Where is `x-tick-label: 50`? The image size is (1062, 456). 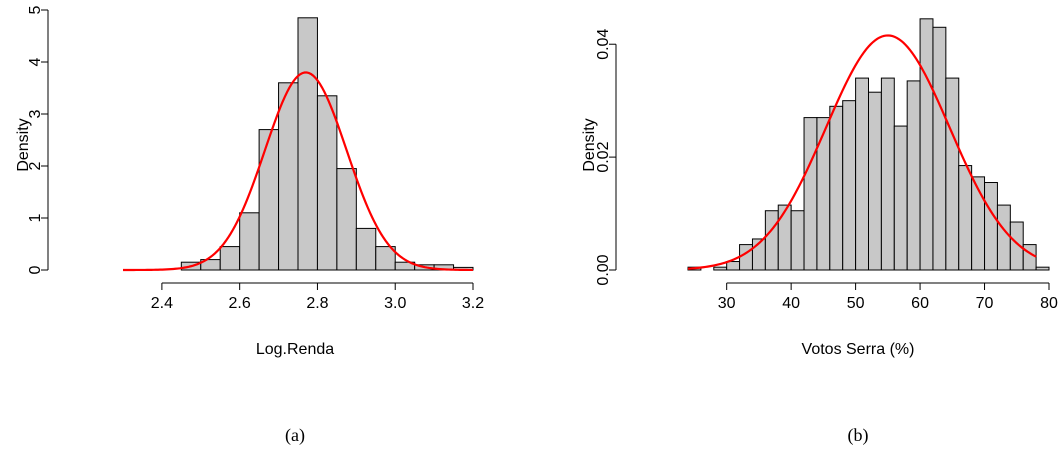 x-tick-label: 50 is located at coordinates (856, 303).